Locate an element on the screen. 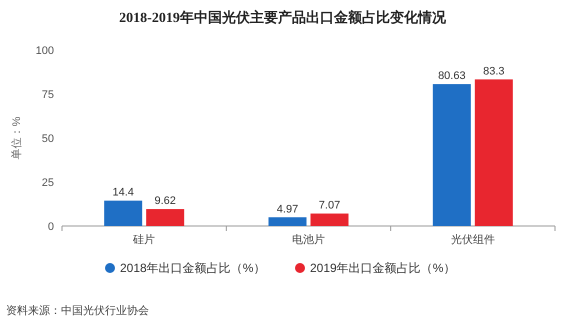 Image resolution: width=565 pixels, height=326 pixels. data-label: 83.3 is located at coordinates (494, 71).